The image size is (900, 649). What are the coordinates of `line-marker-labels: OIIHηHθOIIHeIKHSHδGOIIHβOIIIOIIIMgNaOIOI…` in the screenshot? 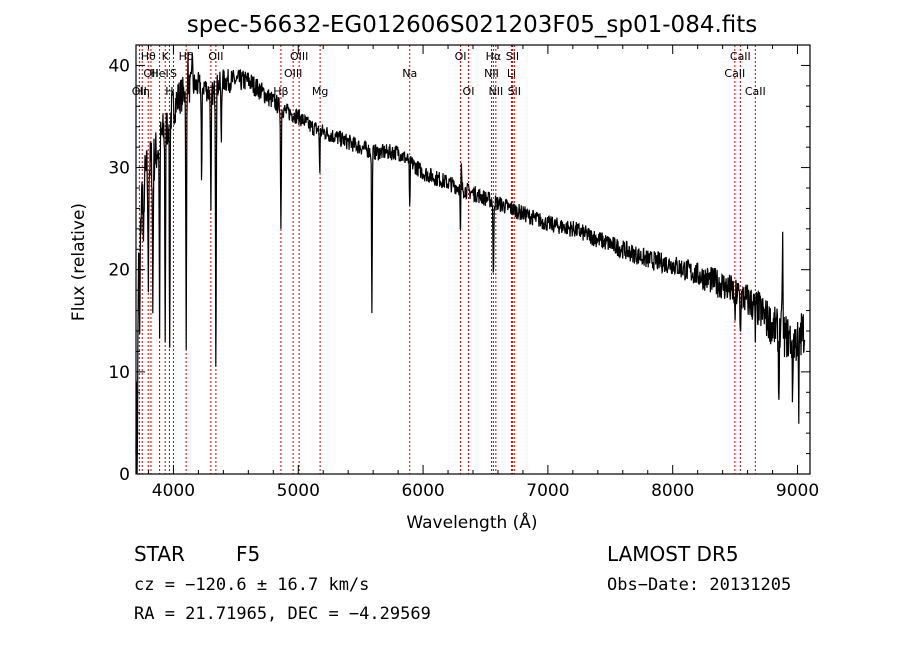 It's located at (449, 74).